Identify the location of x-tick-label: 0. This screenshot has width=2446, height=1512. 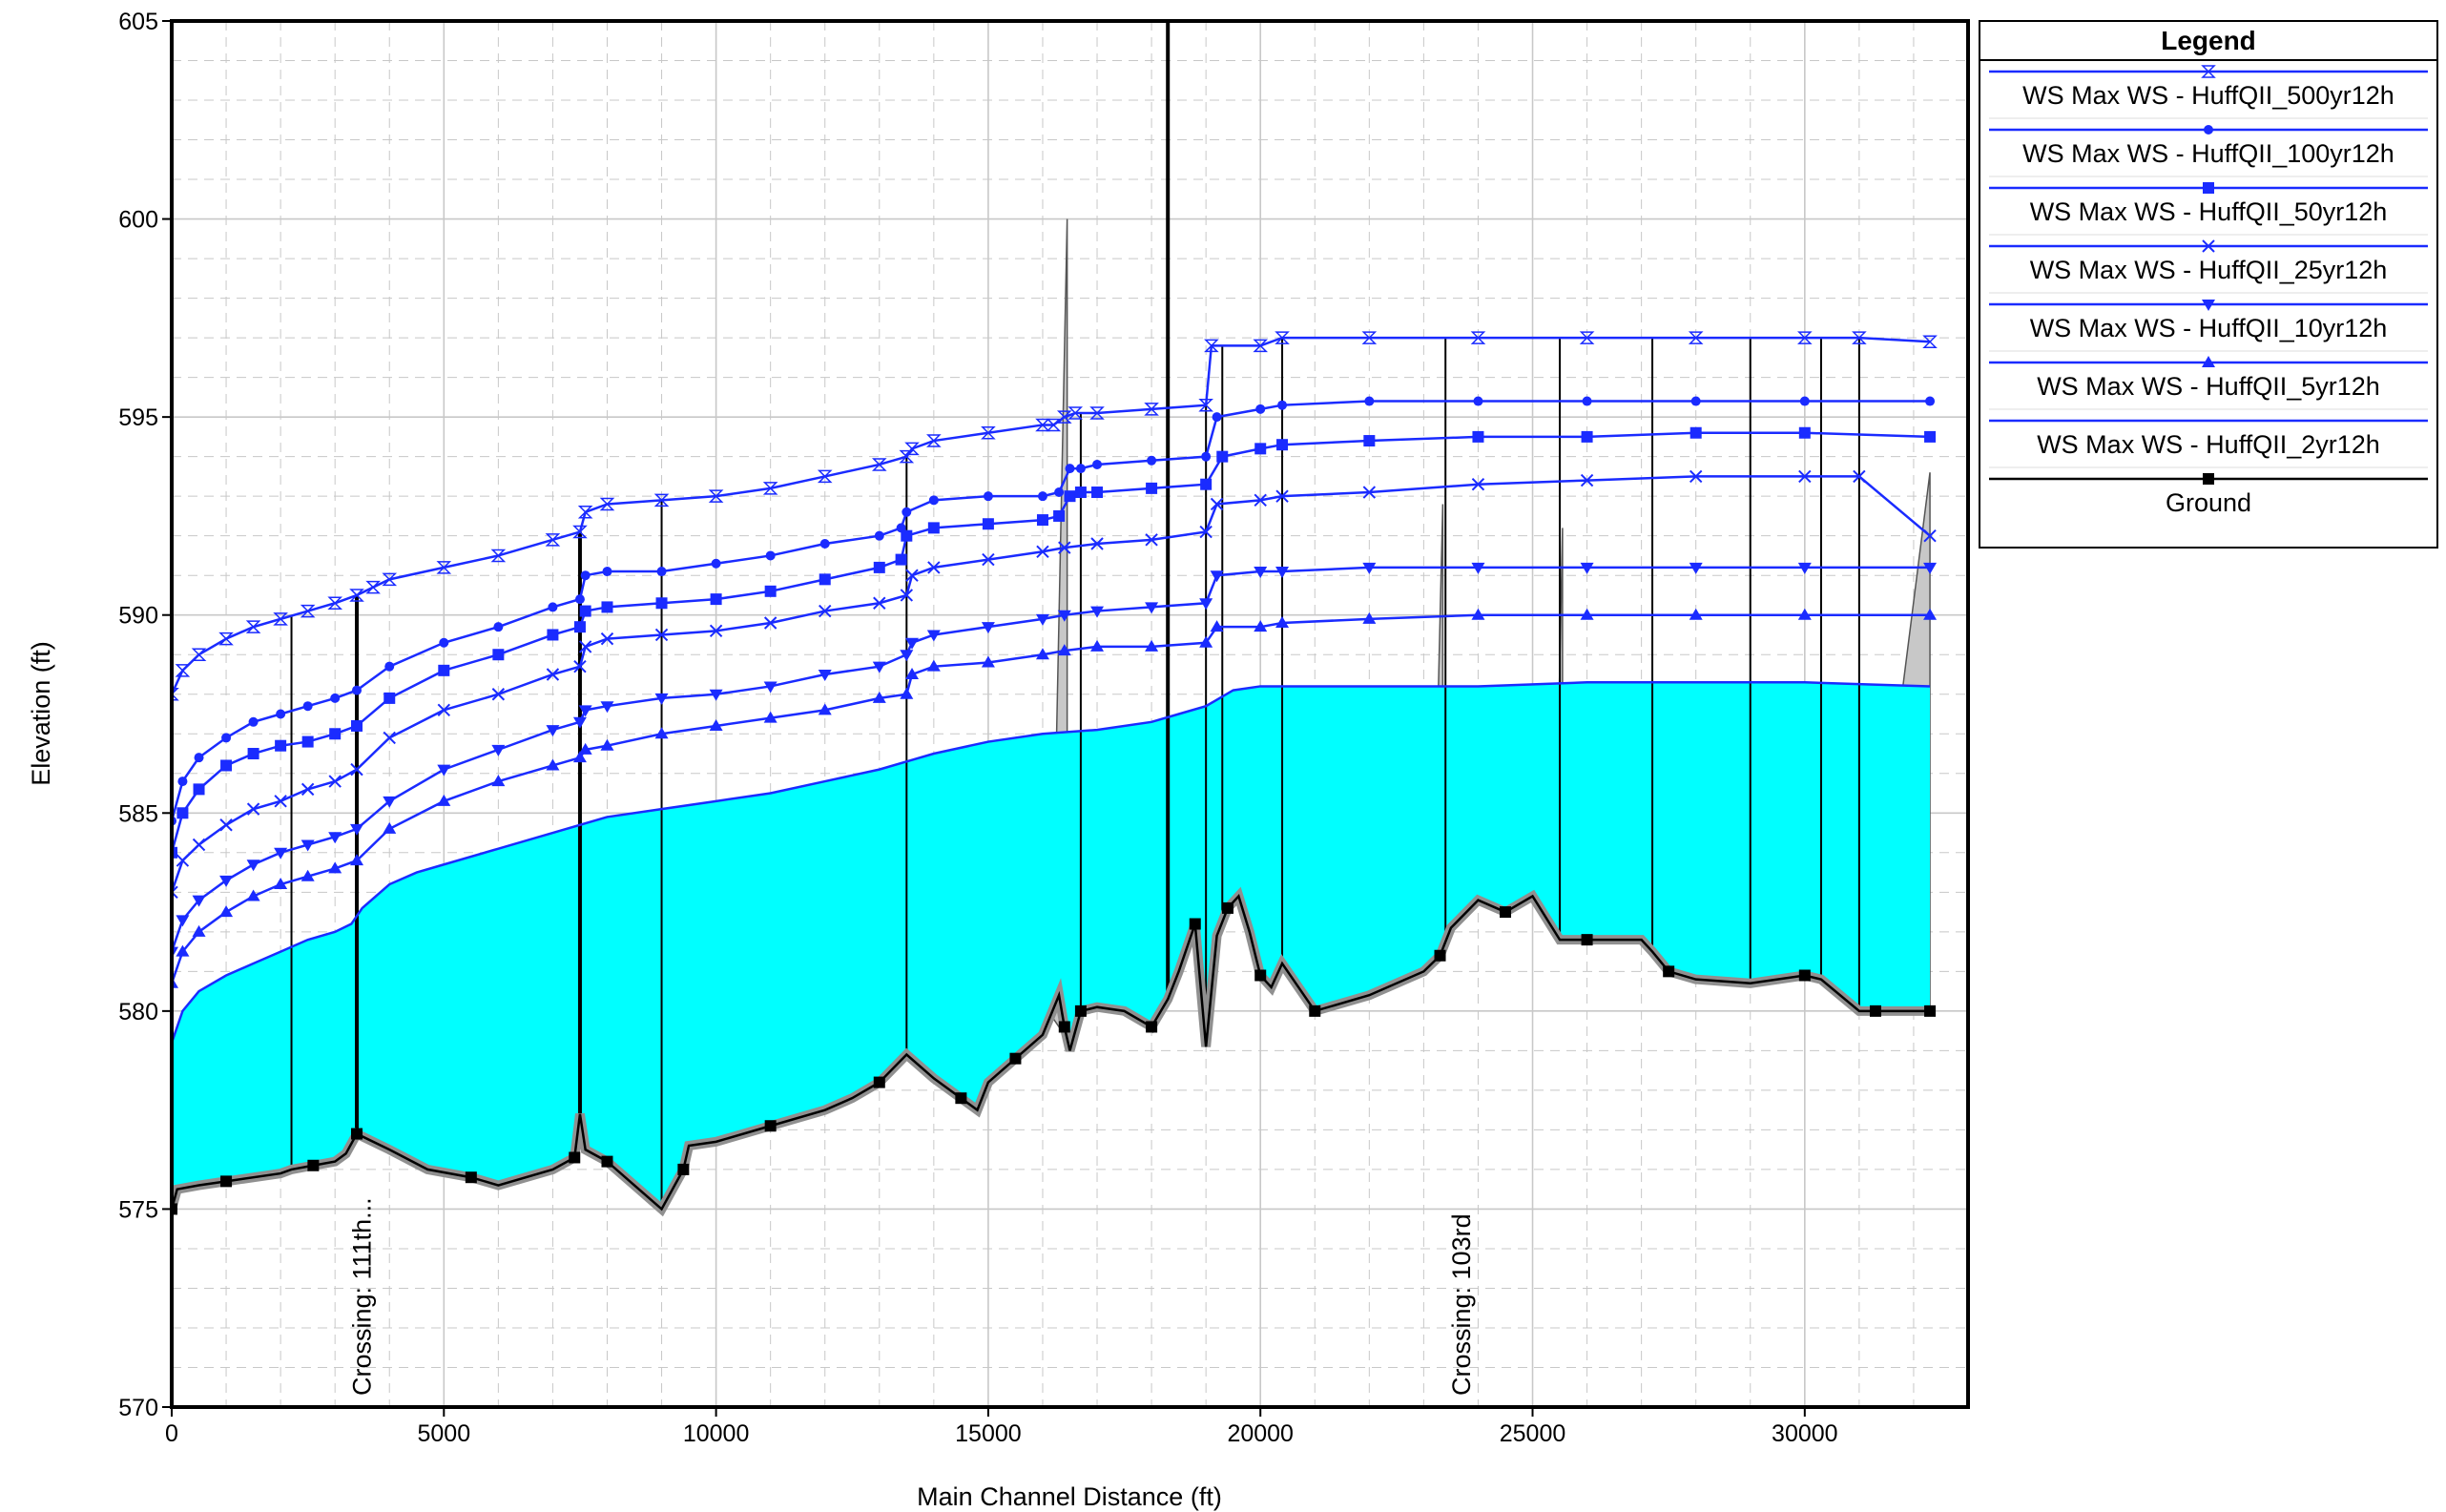
(172, 1433).